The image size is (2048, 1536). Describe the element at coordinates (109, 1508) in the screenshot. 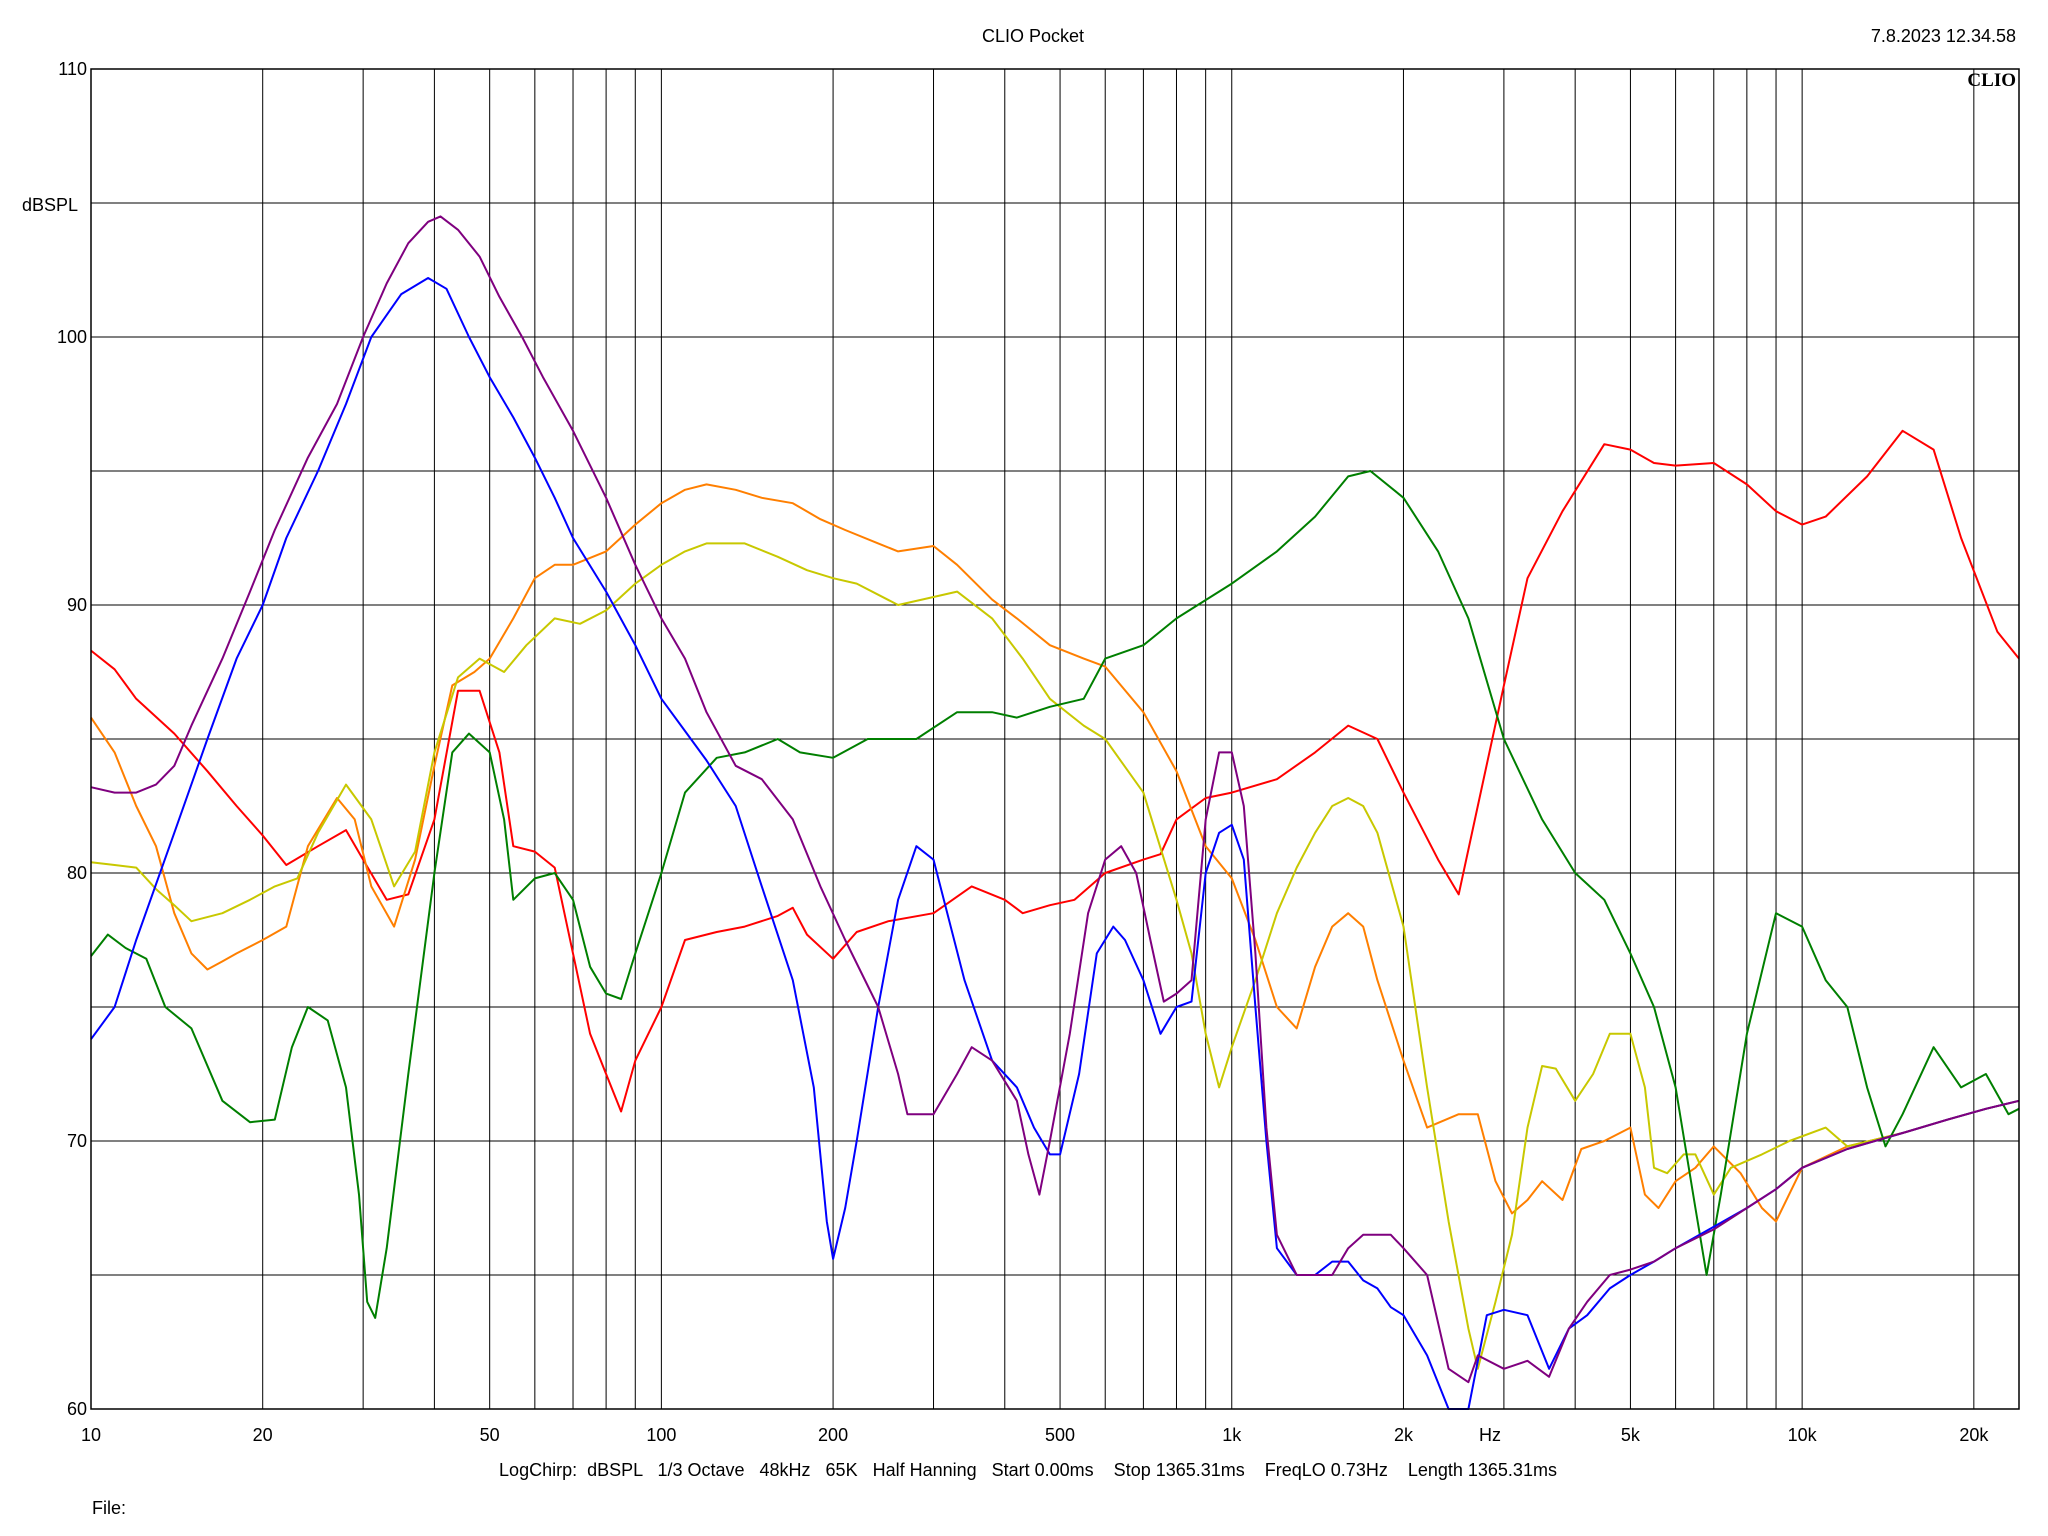

I see `file-label: File:` at that location.